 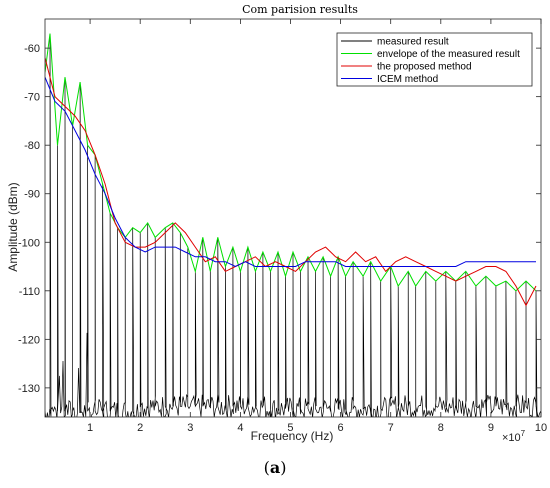 I want to click on legend-entry: measured result, so click(x=413, y=42).